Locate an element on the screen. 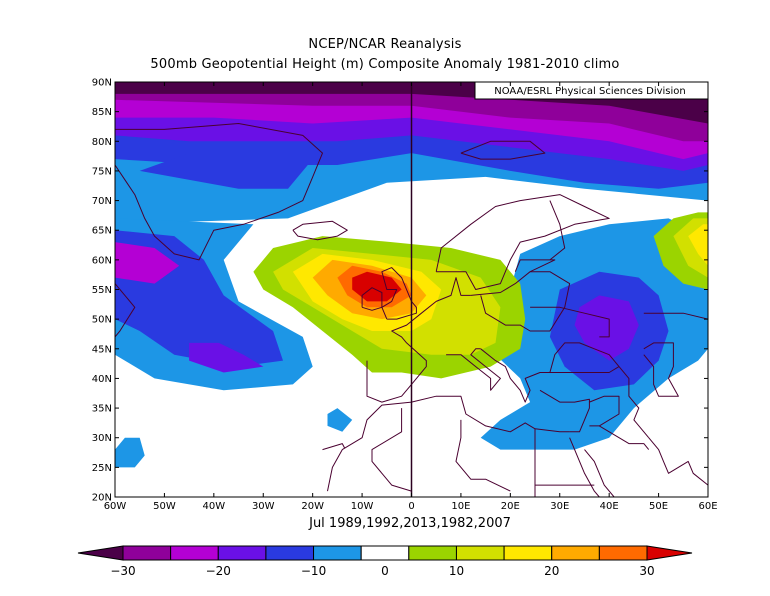 The height and width of the screenshot is (596, 770). y-tick-label: 80N is located at coordinates (102, 142).